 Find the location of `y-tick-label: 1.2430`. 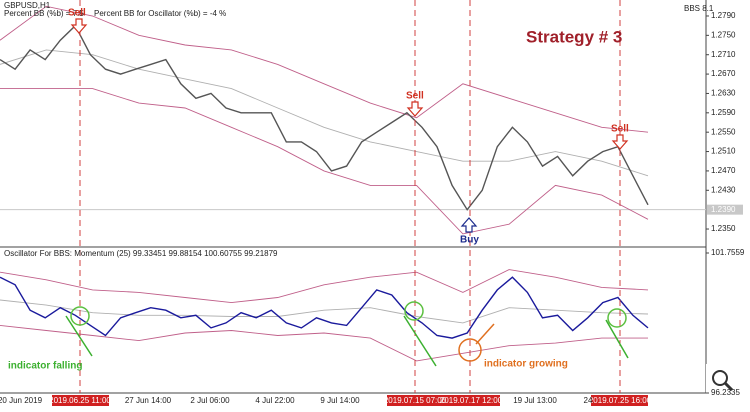

y-tick-label: 1.2430 is located at coordinates (723, 189).